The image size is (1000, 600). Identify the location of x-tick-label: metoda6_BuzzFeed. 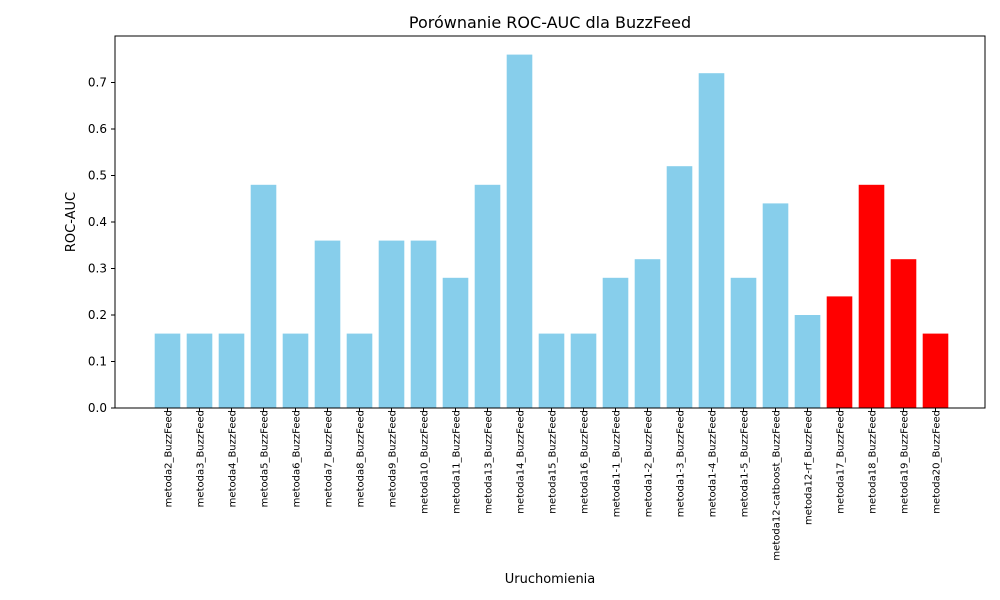
(297, 458).